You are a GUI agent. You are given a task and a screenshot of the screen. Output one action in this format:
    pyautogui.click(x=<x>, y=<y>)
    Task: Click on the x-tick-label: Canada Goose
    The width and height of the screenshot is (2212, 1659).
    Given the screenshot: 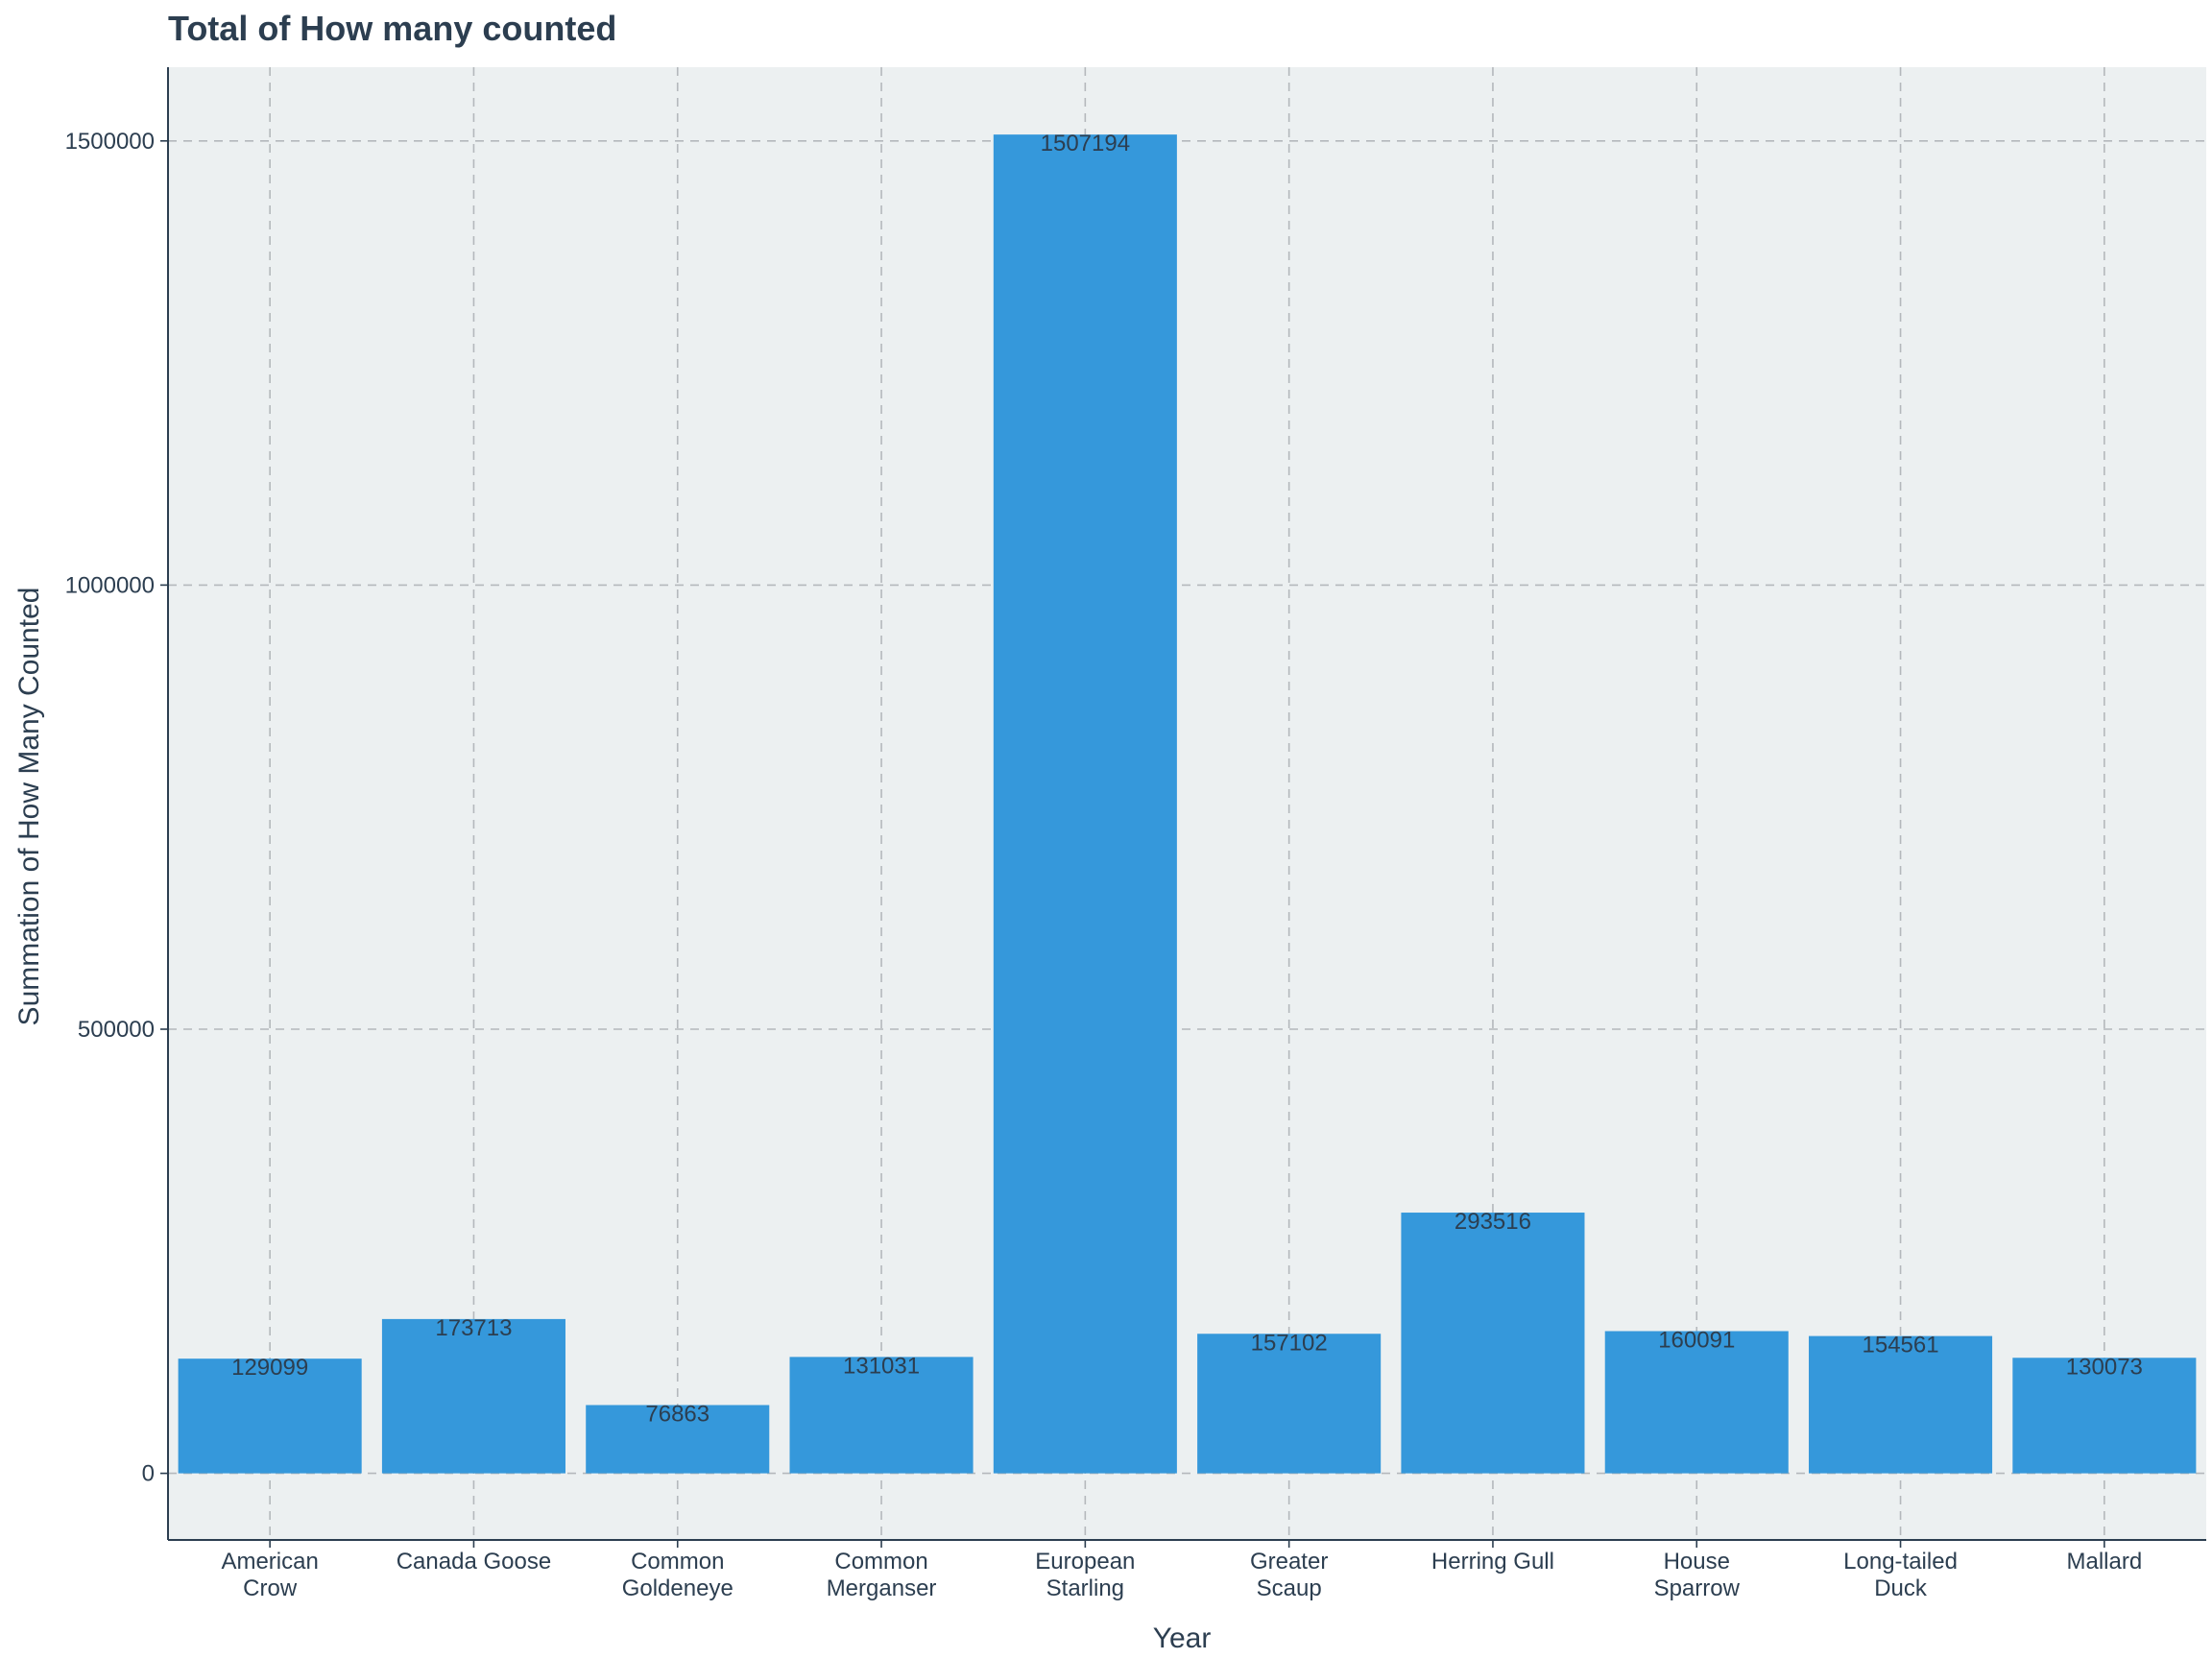 What is the action you would take?
    pyautogui.click(x=474, y=1562)
    